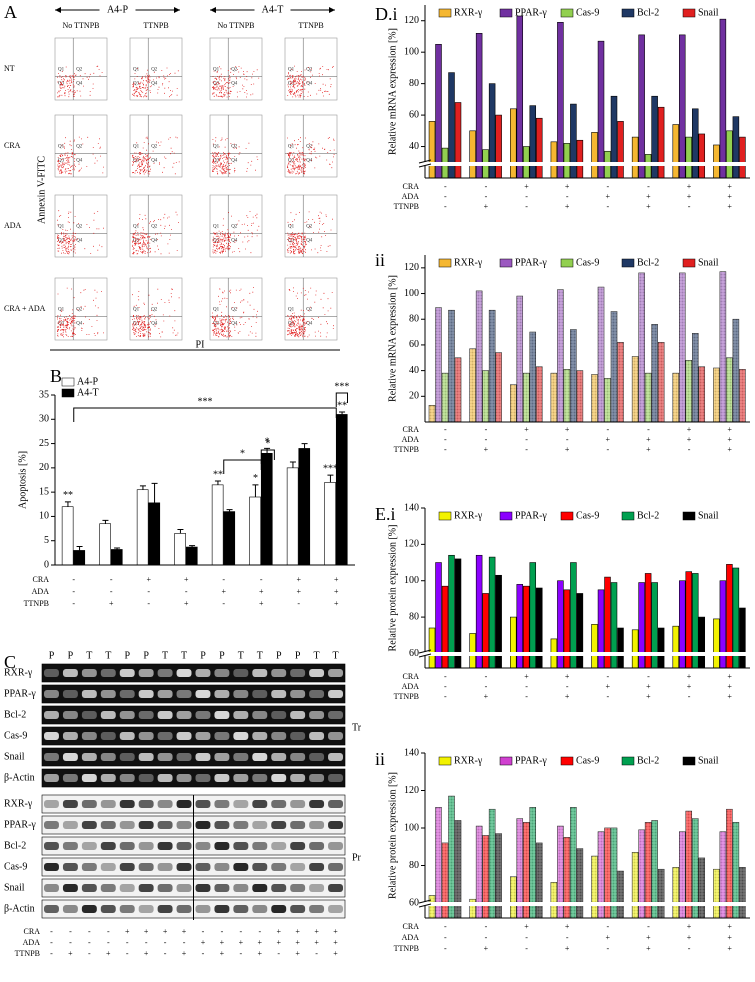  Describe the element at coordinates (41, 190) in the screenshot. I see `y-axis-label: Annexin V-FITC` at that location.